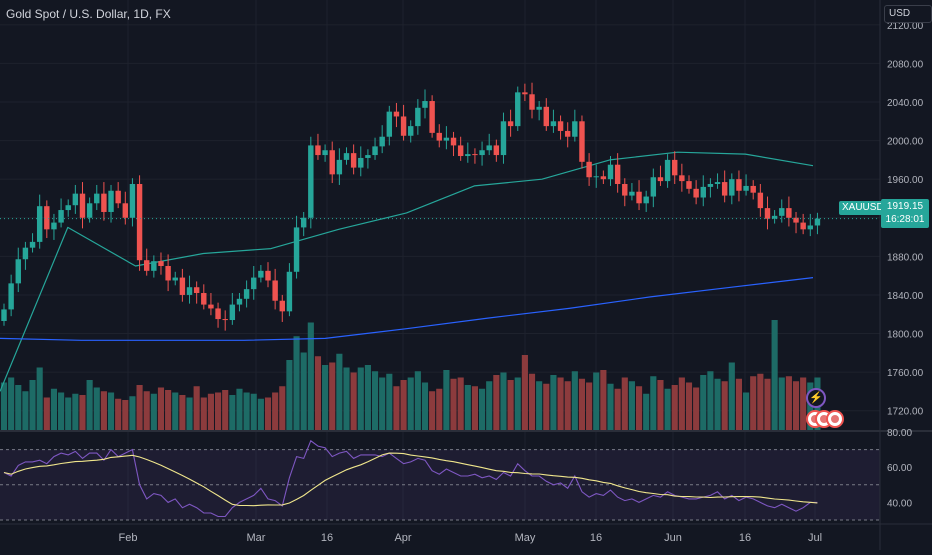  I want to click on time-axis-label: Mar, so click(256, 538).